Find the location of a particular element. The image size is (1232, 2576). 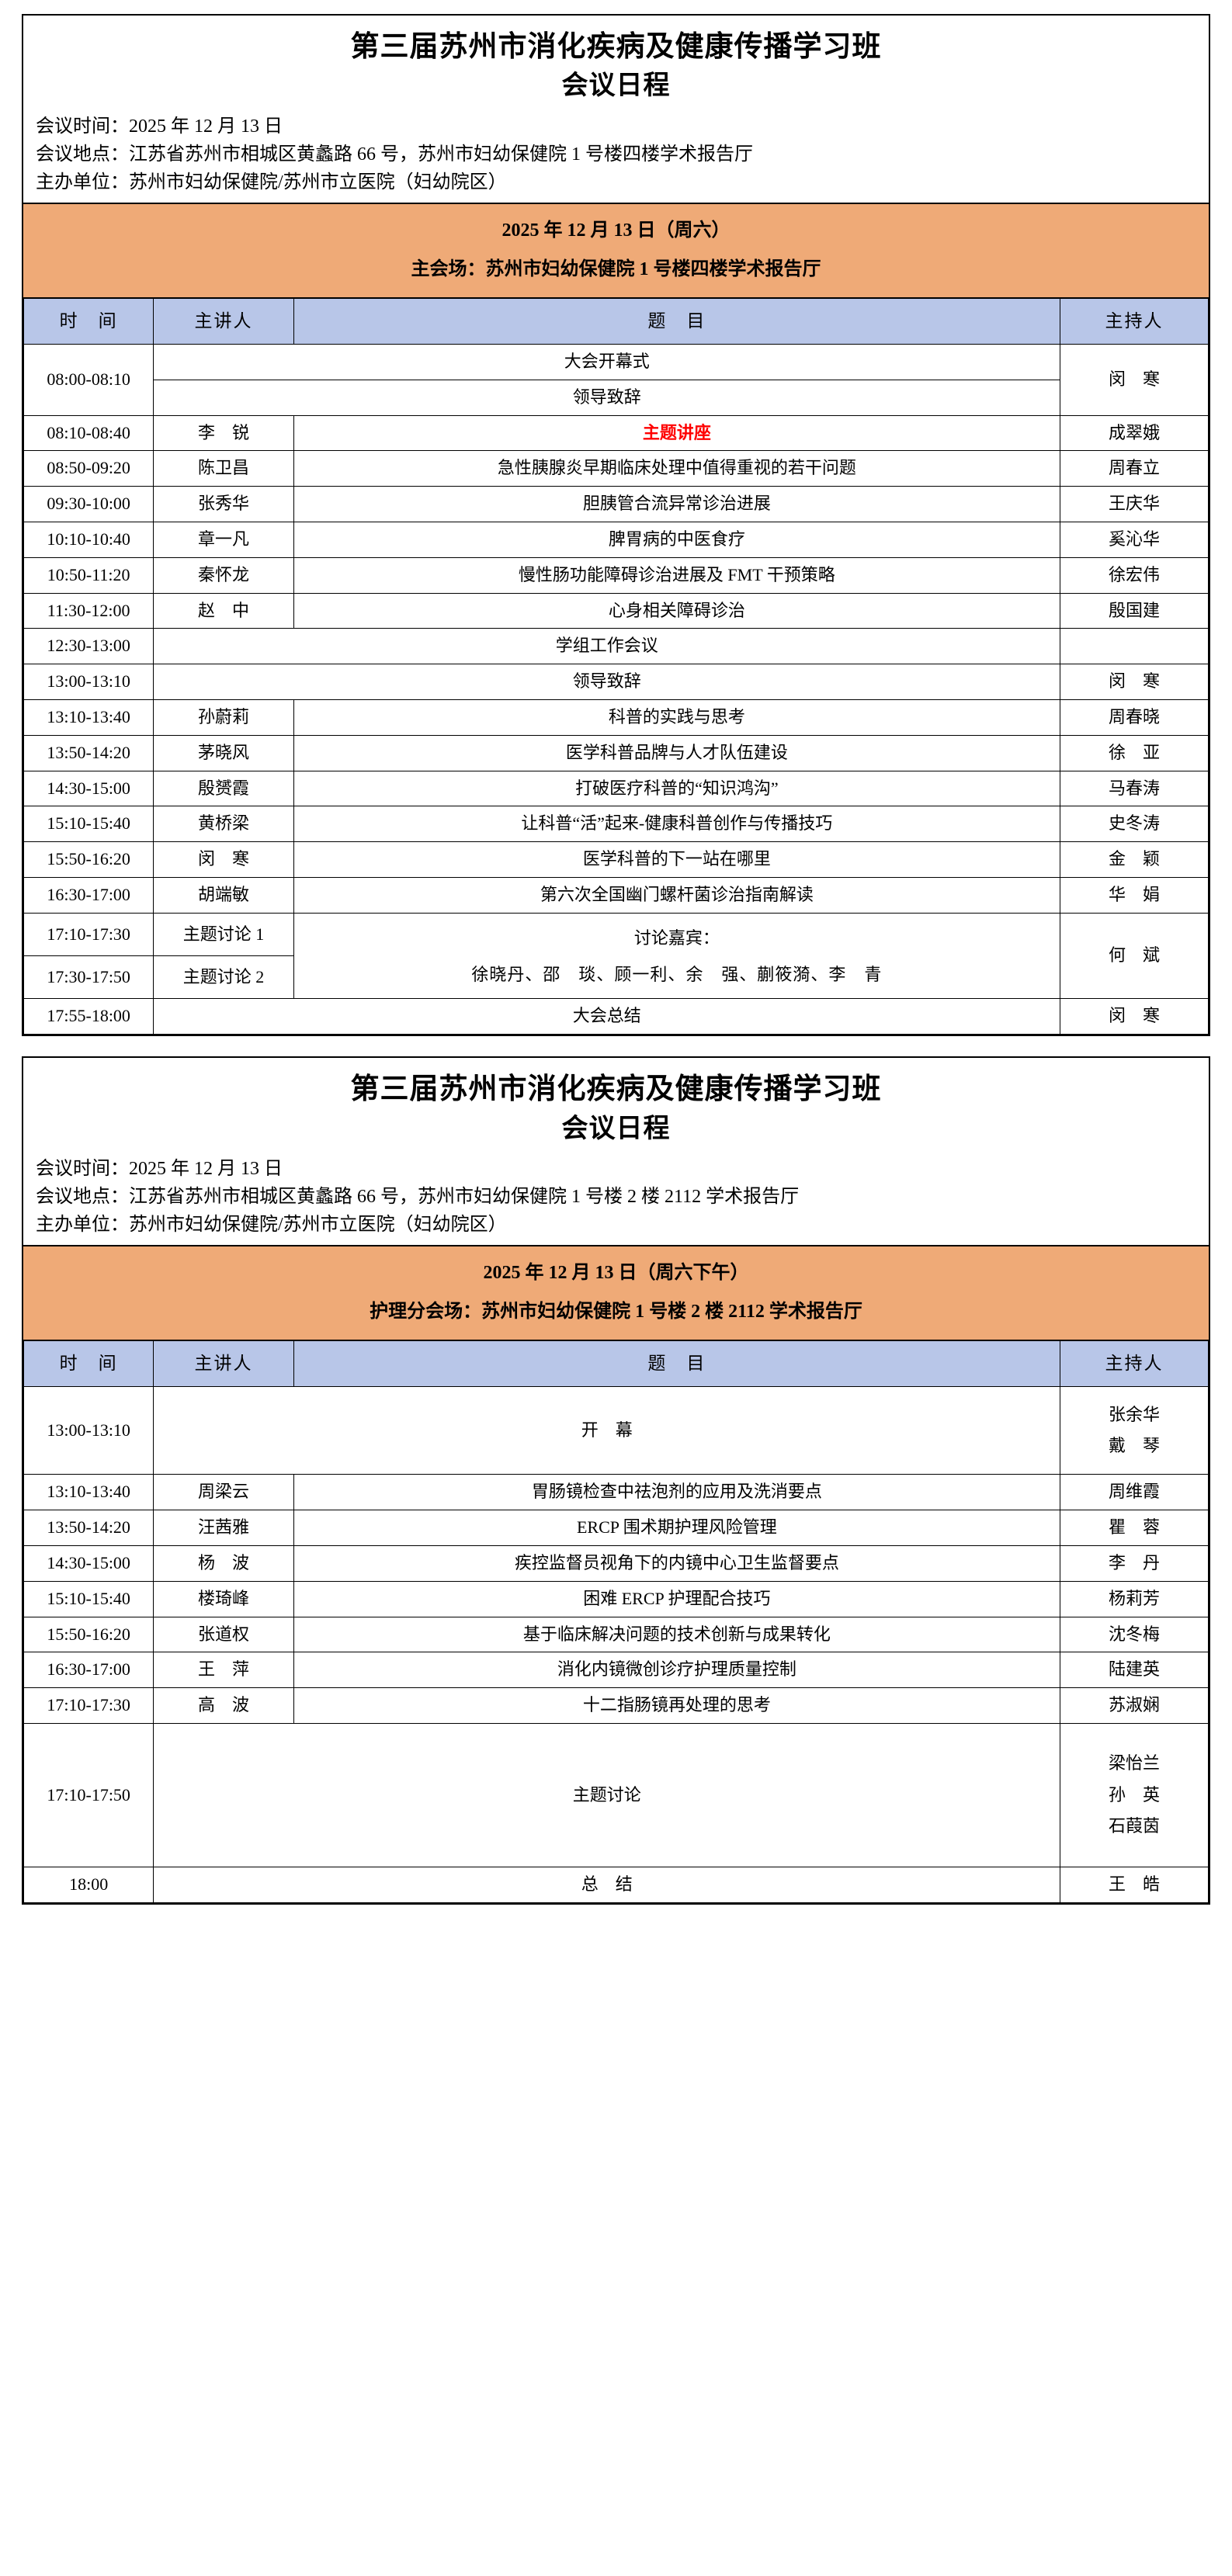

cell-time: 08:00-08:10 is located at coordinates (88, 380).